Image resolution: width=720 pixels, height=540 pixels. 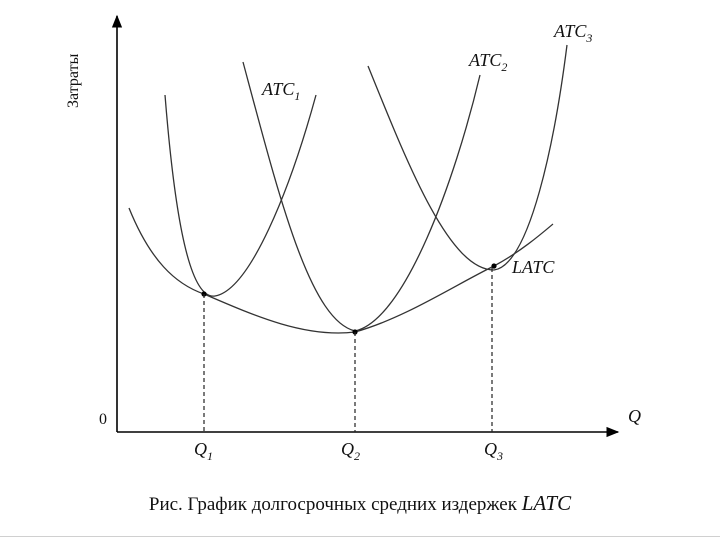 What do you see at coordinates (103, 419) in the screenshot?
I see `origin-label: 0` at bounding box center [103, 419].